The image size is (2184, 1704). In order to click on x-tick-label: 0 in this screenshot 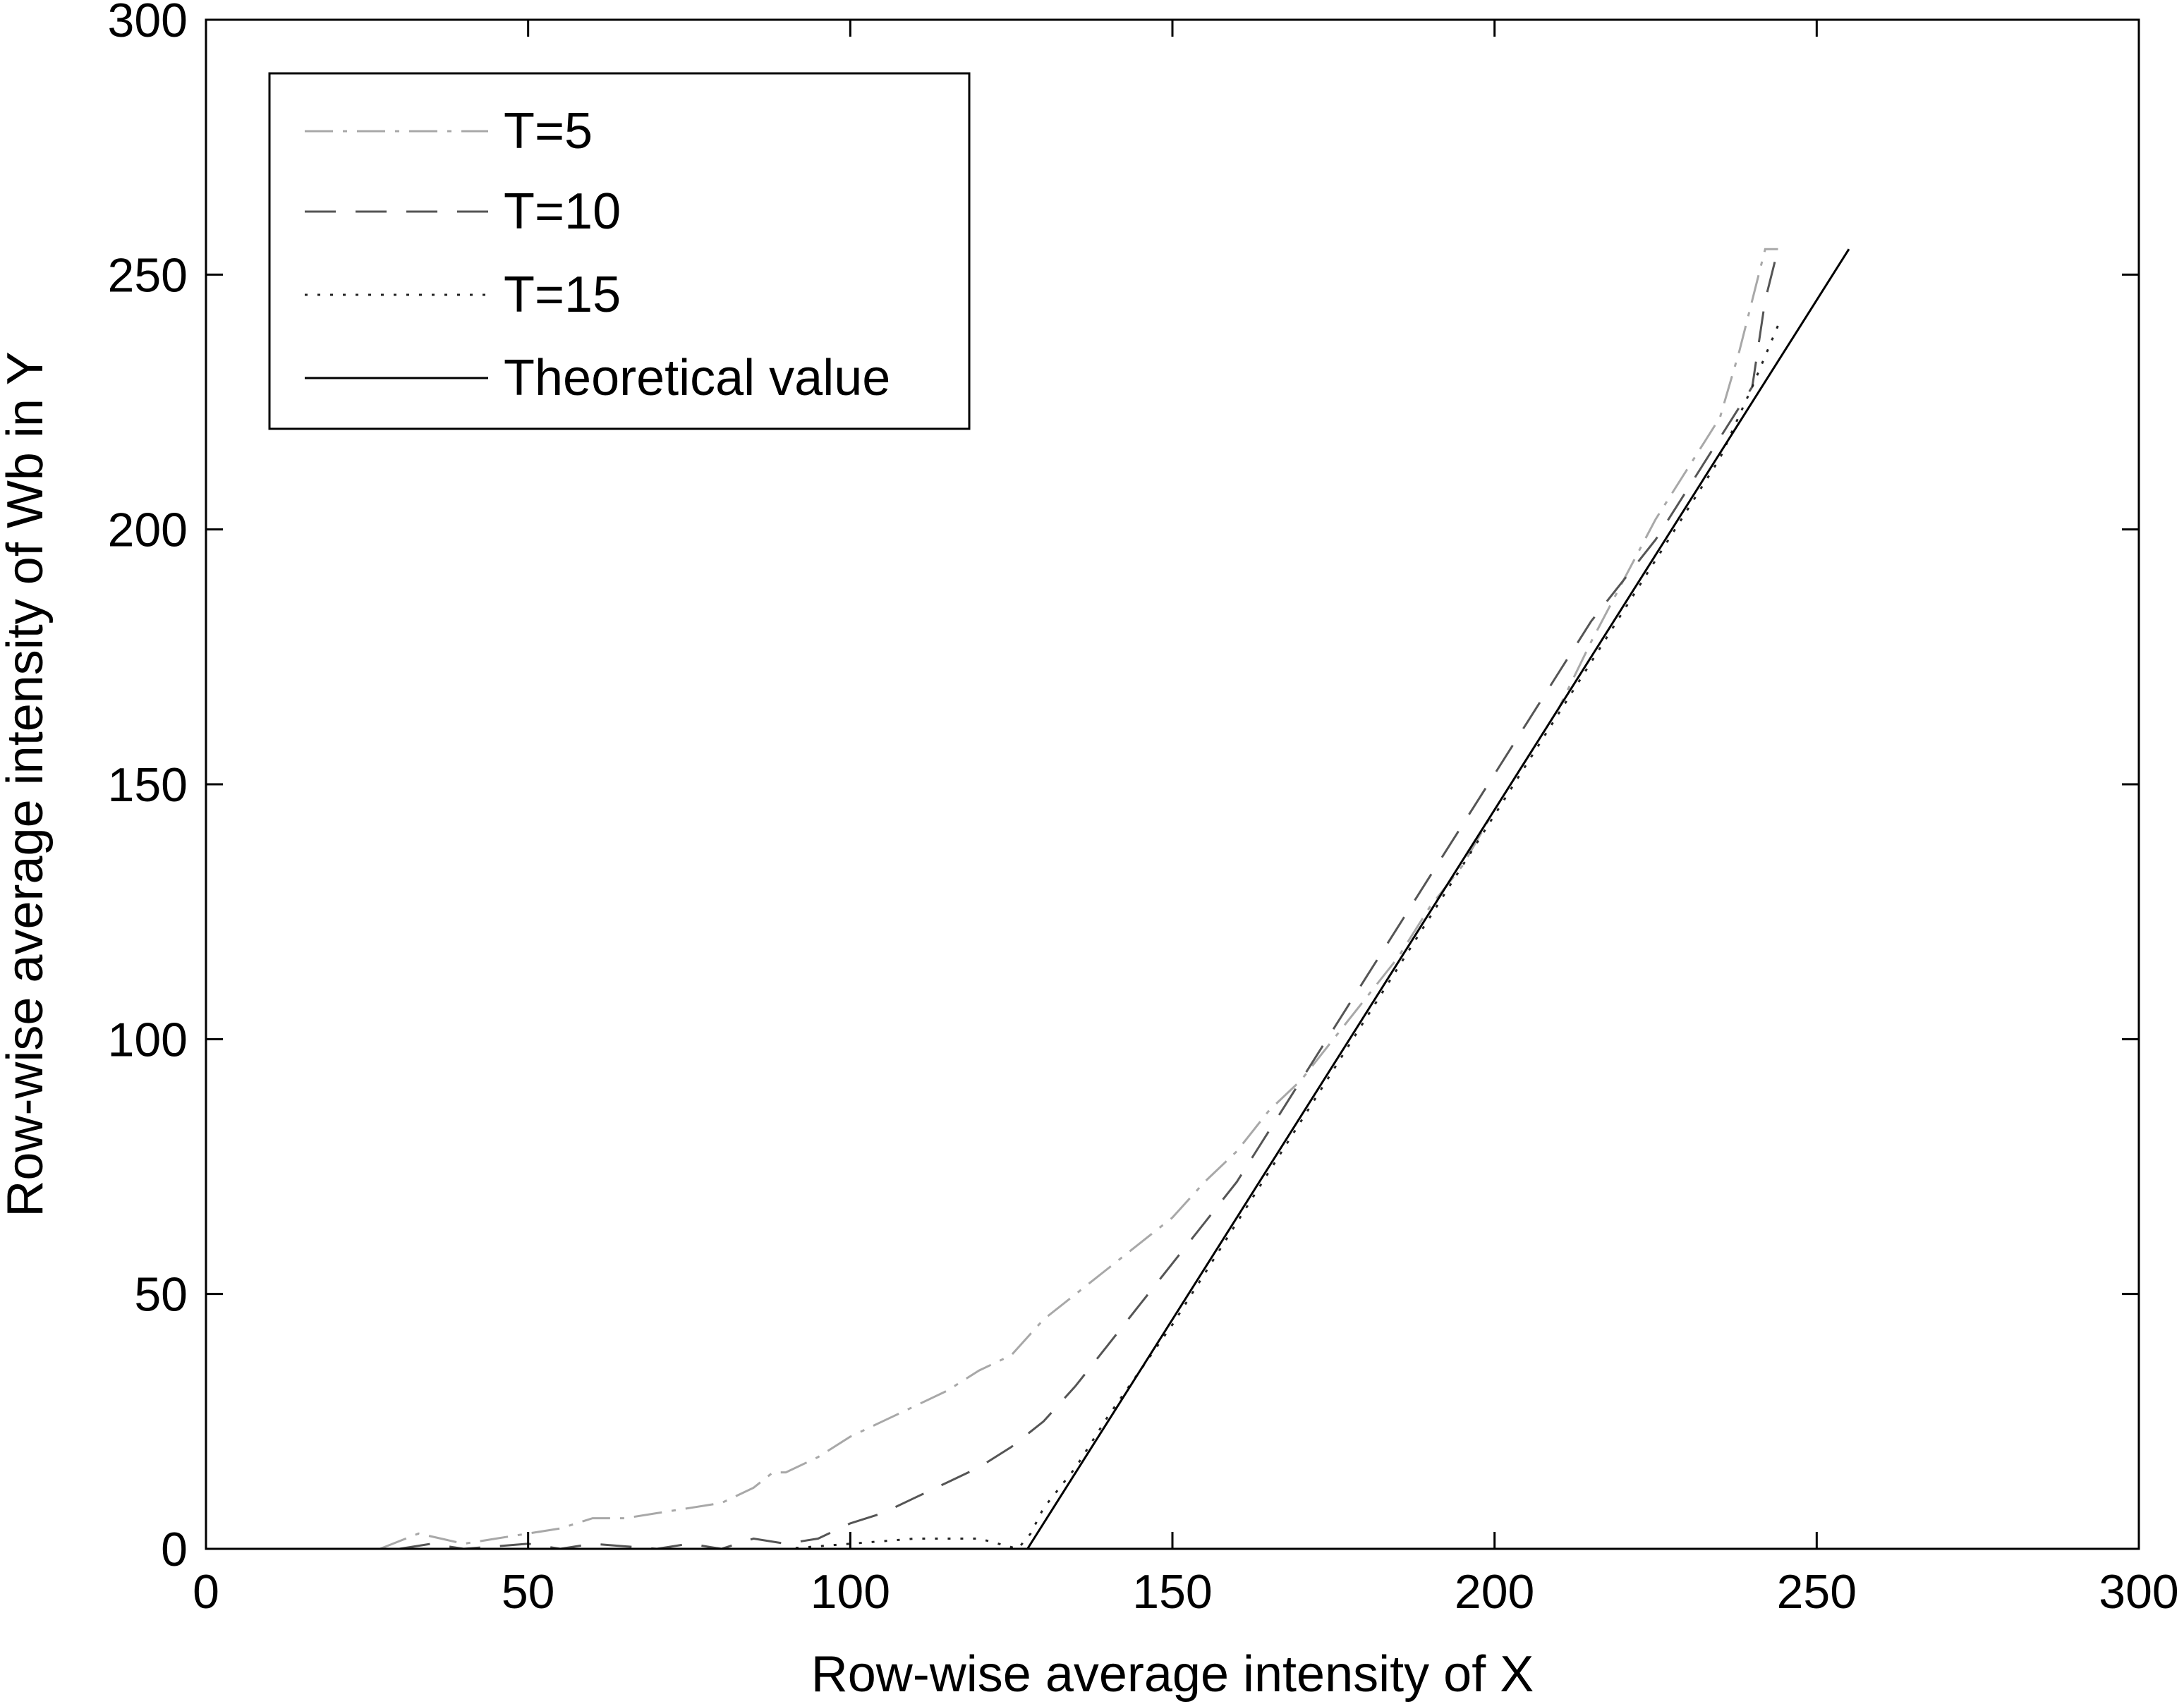, I will do `click(206, 1592)`.